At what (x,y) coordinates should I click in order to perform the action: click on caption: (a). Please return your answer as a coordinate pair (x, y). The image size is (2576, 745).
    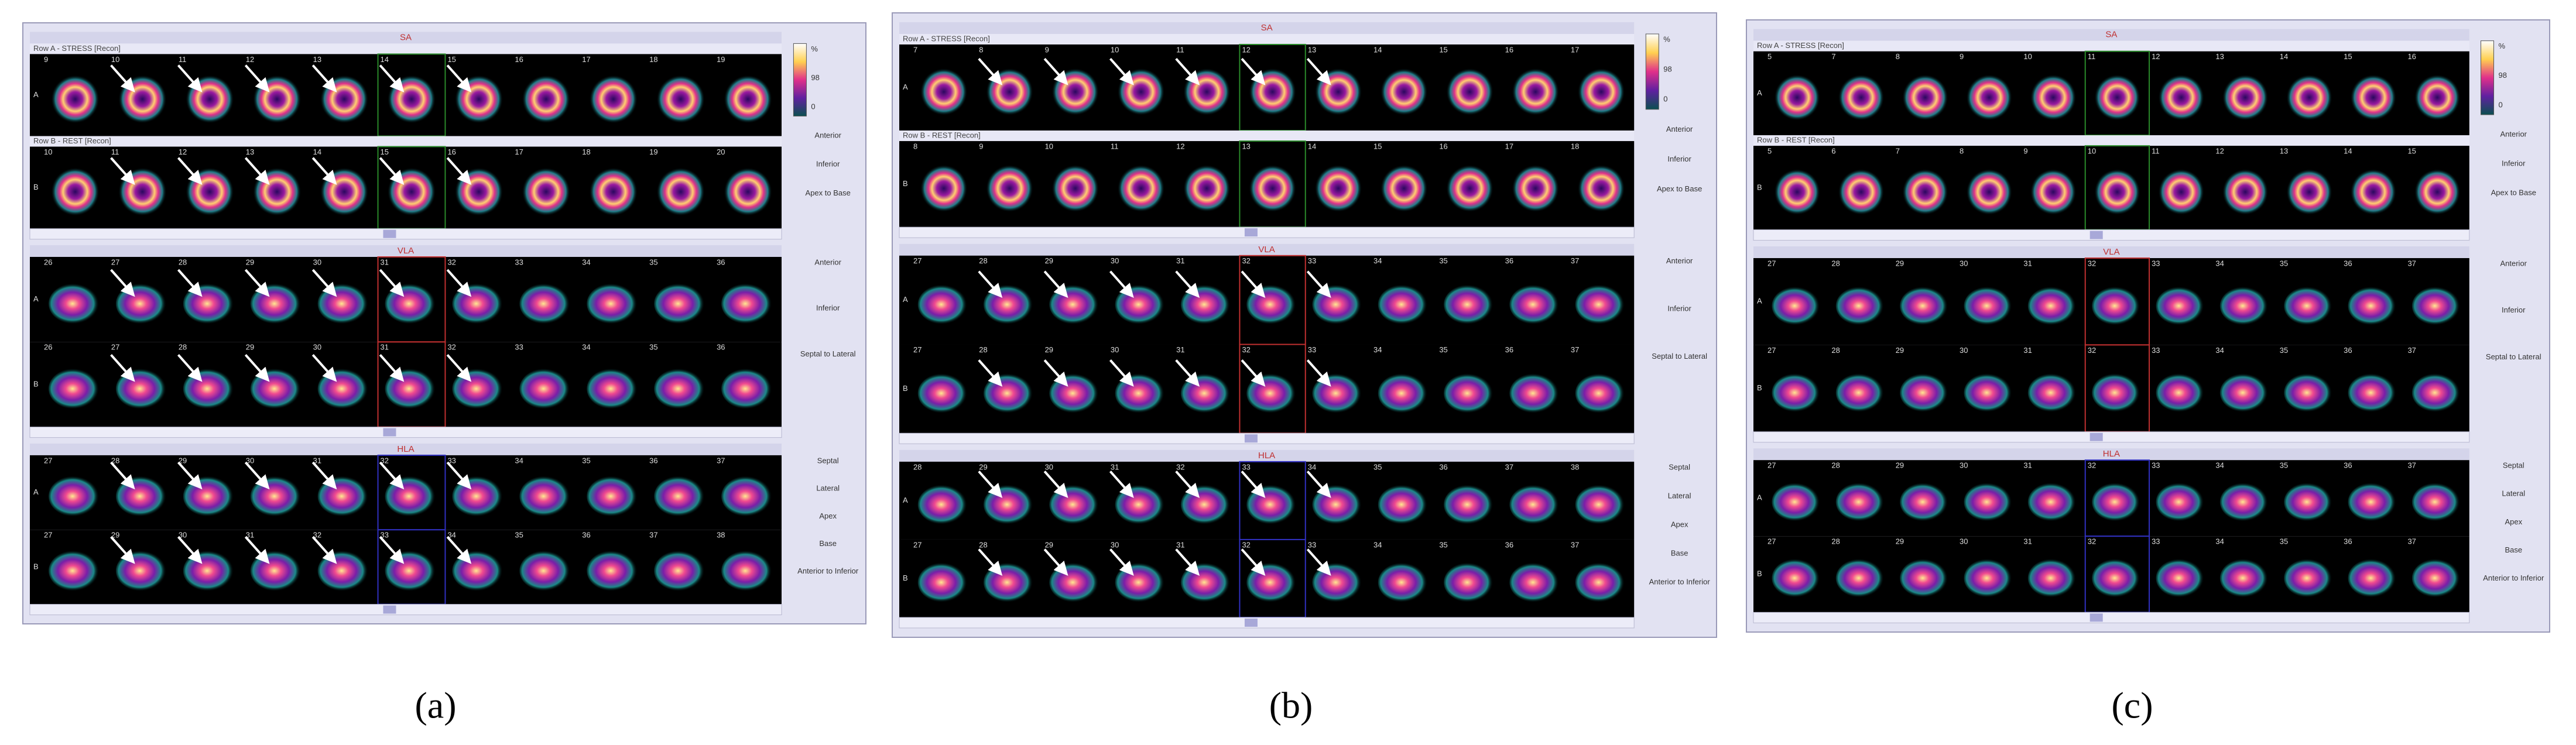
    Looking at the image, I should click on (435, 705).